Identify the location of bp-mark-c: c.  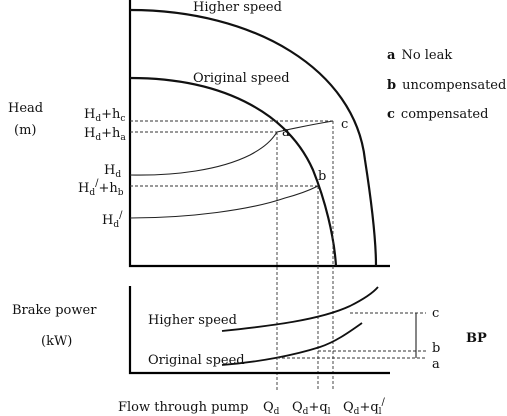
(435, 313).